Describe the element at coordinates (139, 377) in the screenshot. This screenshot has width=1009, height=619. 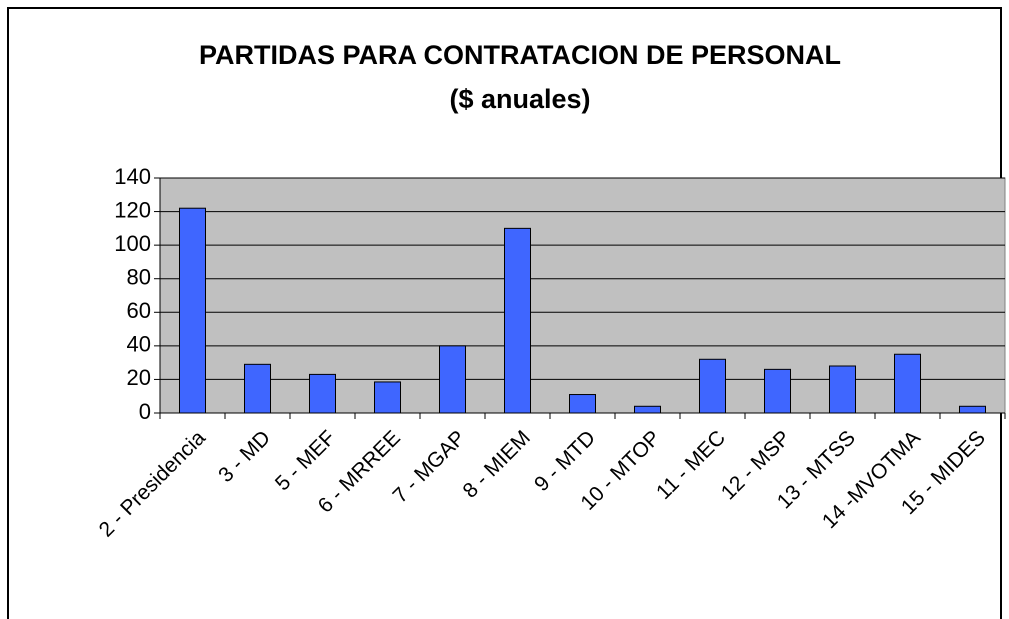
I see `y-tick-label: 20` at that location.